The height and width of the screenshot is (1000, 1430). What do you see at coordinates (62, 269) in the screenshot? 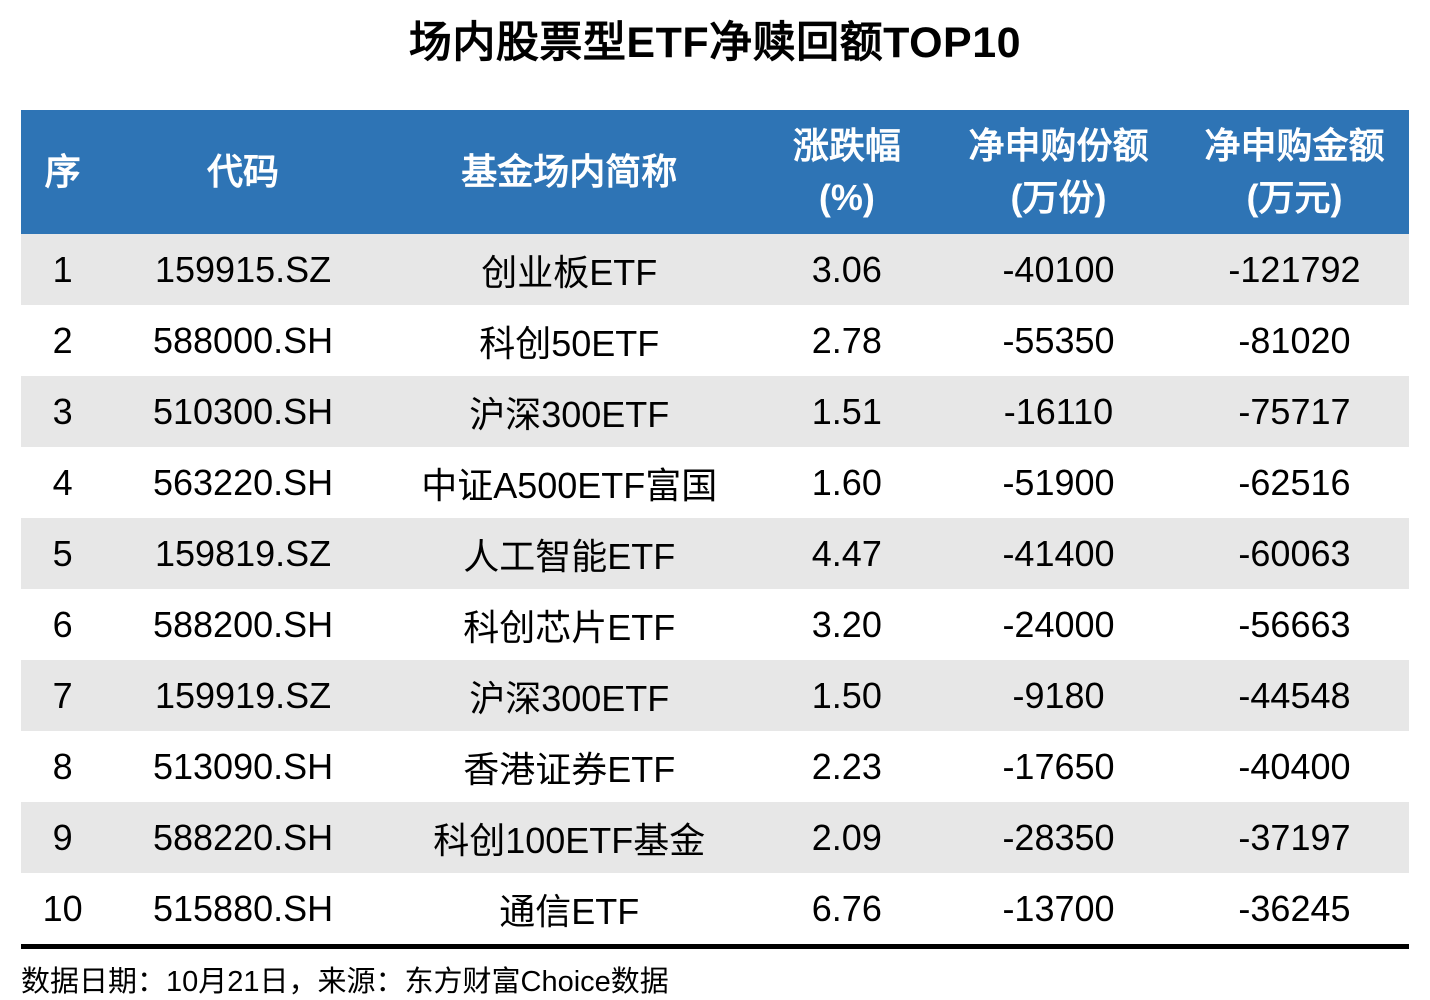
I see `cell-seq: 1` at bounding box center [62, 269].